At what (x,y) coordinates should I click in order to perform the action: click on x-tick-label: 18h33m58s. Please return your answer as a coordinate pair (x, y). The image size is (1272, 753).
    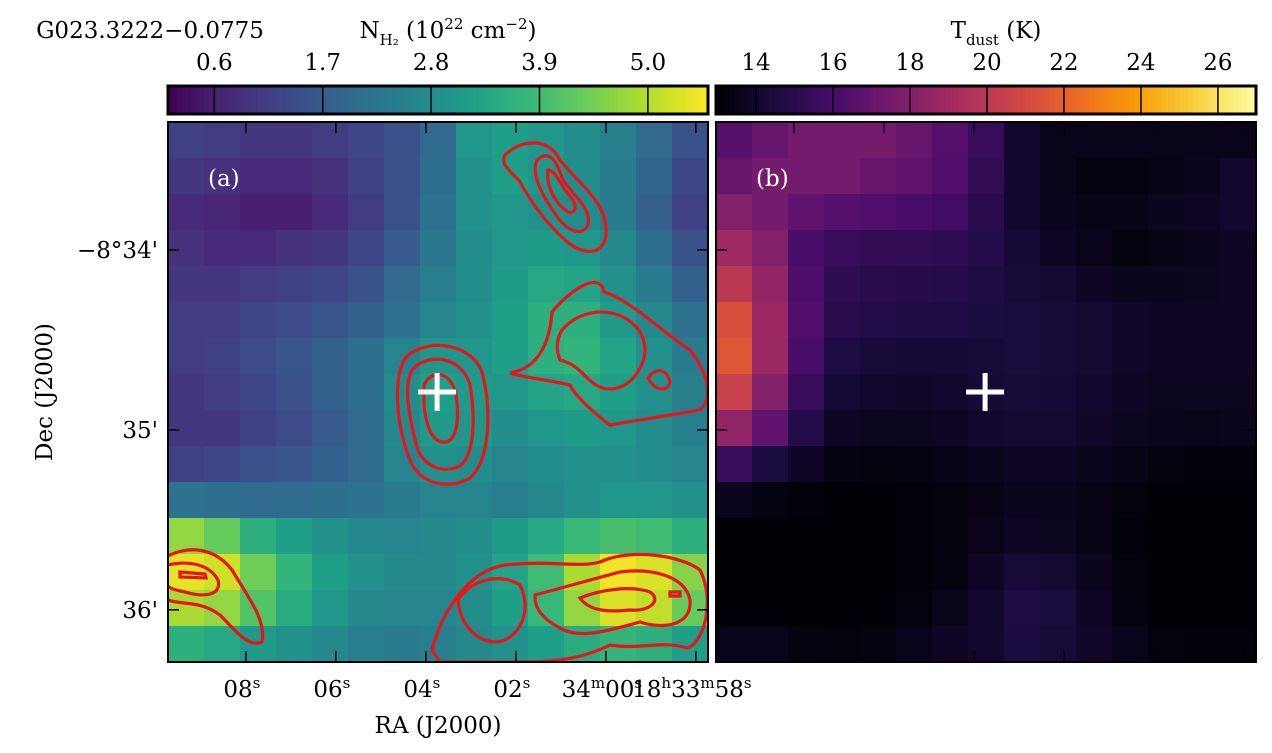
    Looking at the image, I should click on (691, 688).